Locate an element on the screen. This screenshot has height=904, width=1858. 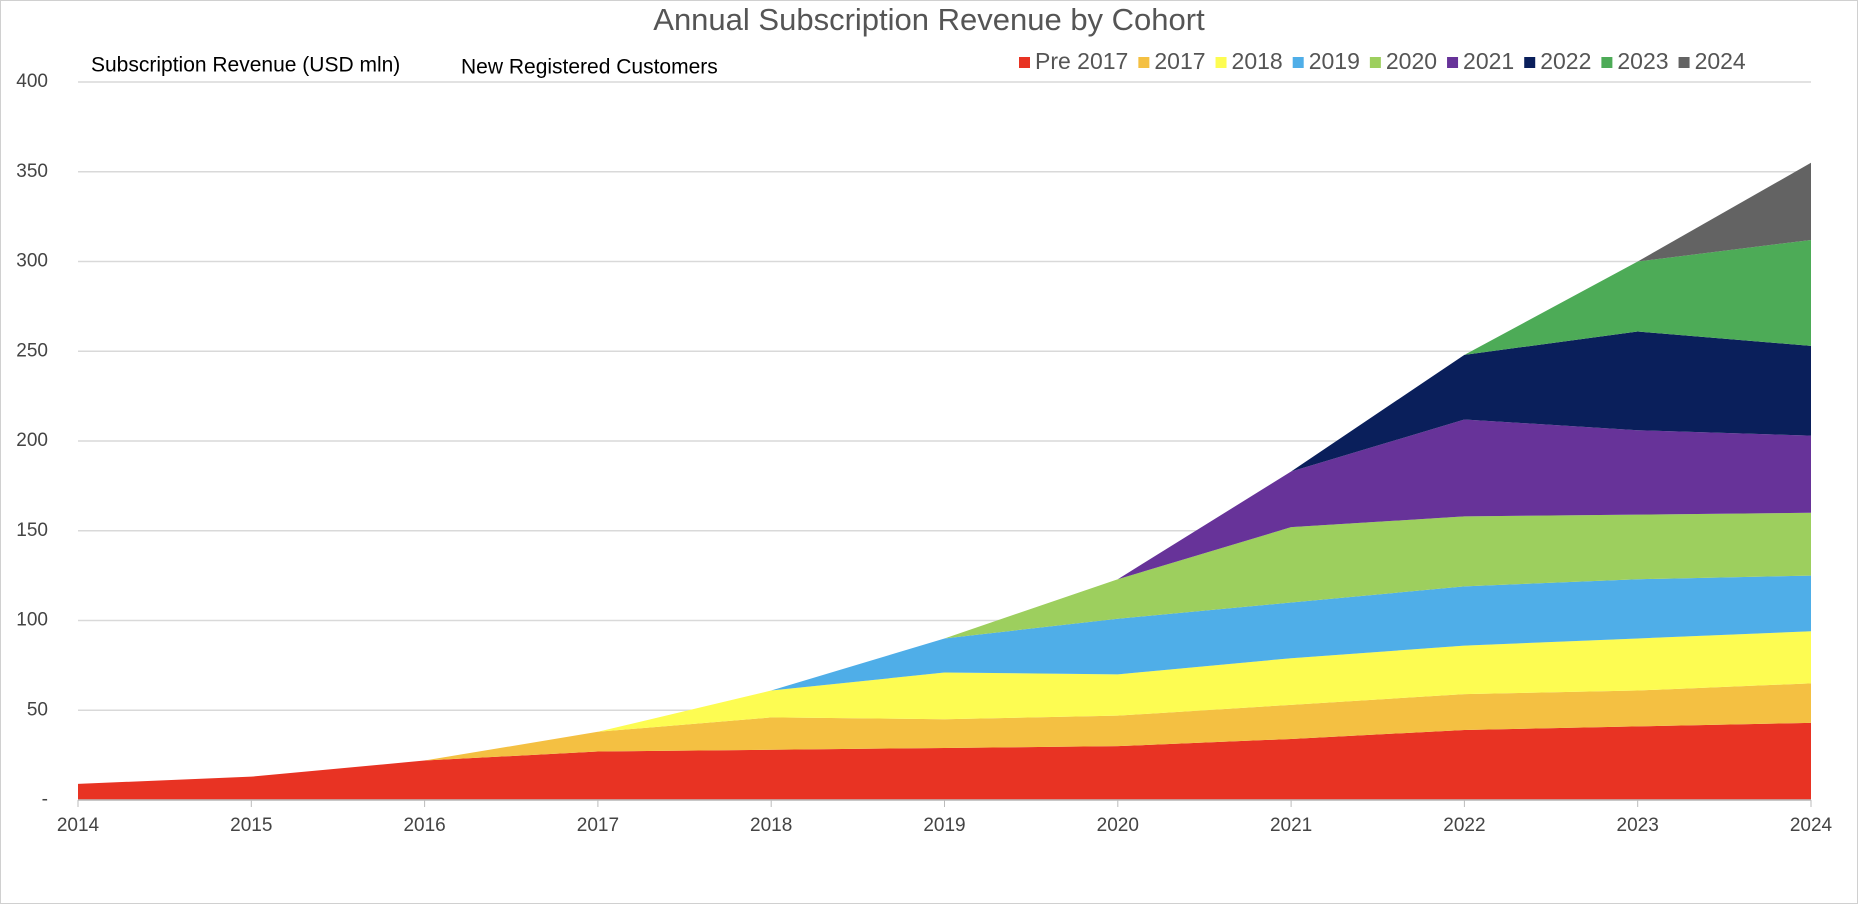
y-tick-label: 250 is located at coordinates (32, 350).